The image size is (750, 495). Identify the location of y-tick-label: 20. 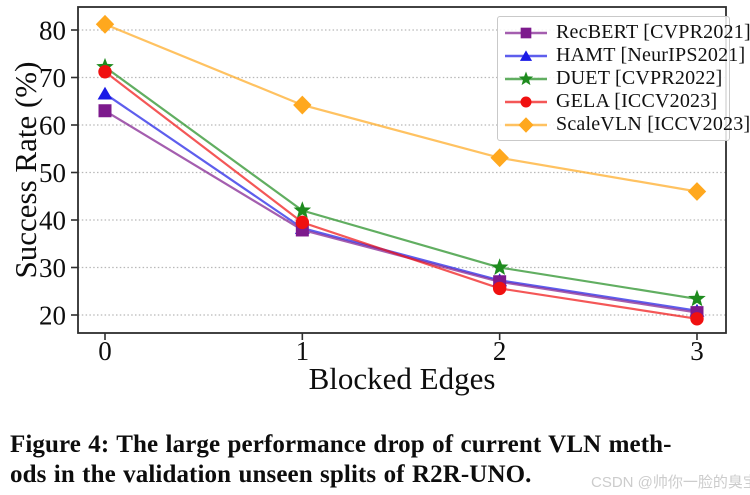
(52, 315).